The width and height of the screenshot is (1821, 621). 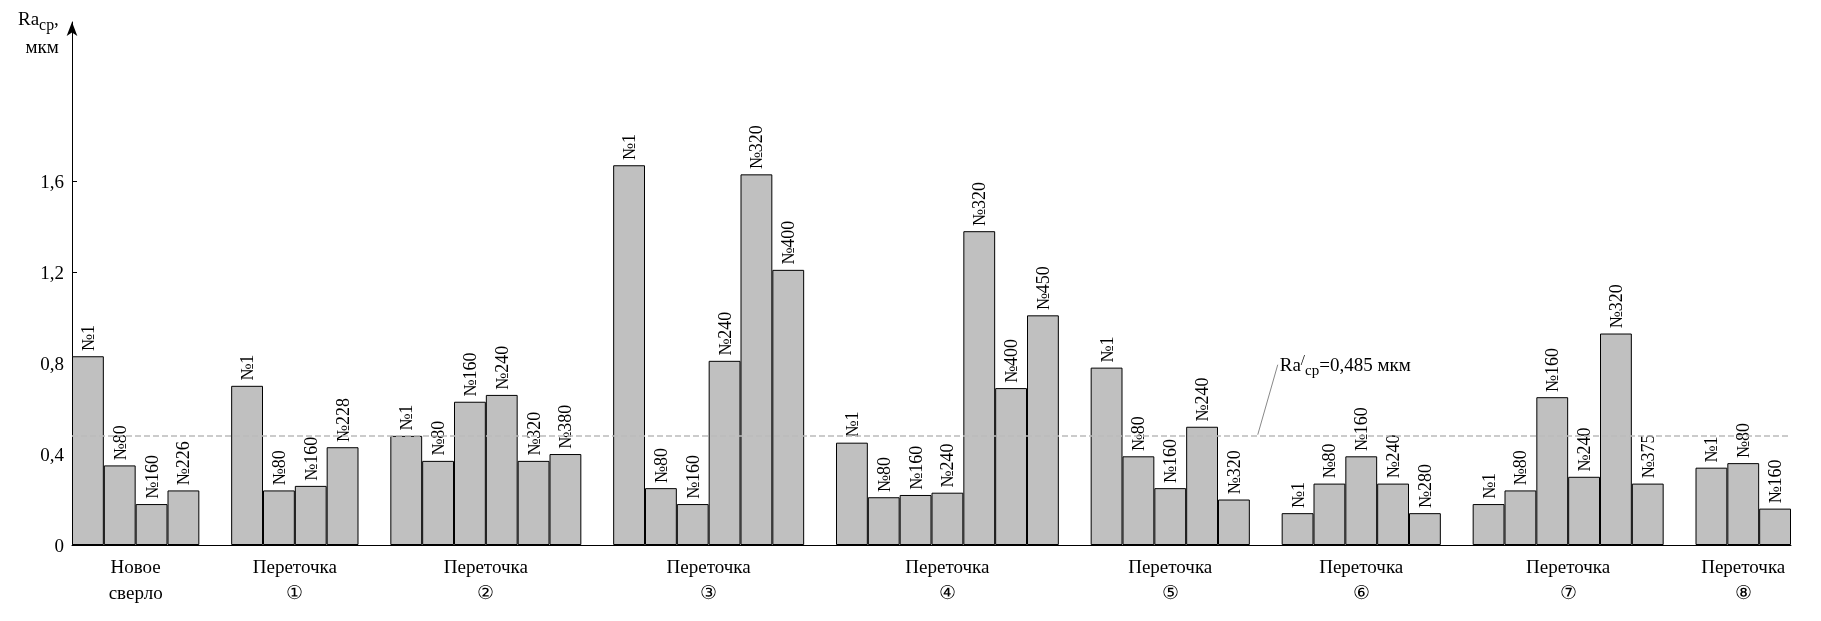 I want to click on y-tick-label: 0, so click(x=59, y=545).